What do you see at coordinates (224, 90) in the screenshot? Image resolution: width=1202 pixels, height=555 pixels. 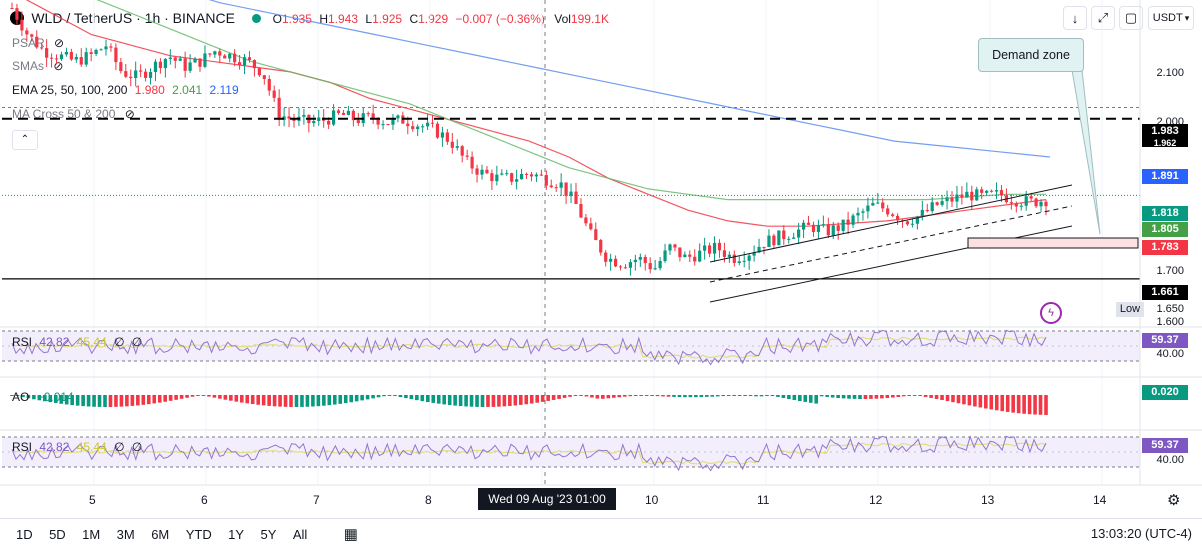 I see `ema-100-value: 2.119` at bounding box center [224, 90].